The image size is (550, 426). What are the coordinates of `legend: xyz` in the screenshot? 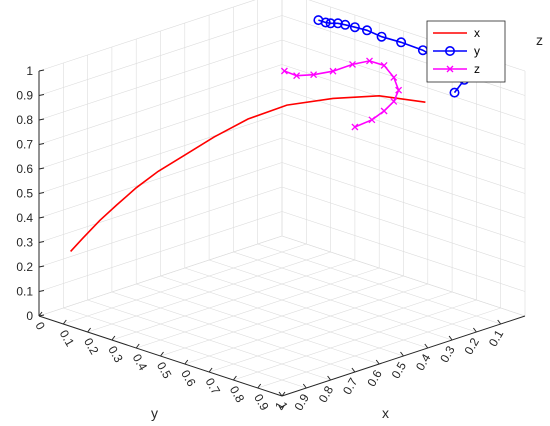 It's located at (466, 51).